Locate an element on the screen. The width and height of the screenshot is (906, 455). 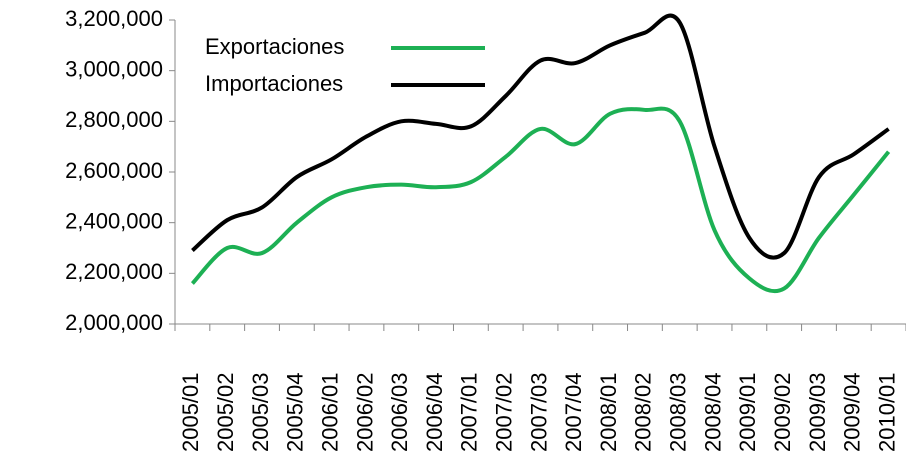
legend-label: Exportaciones is located at coordinates (274, 46).